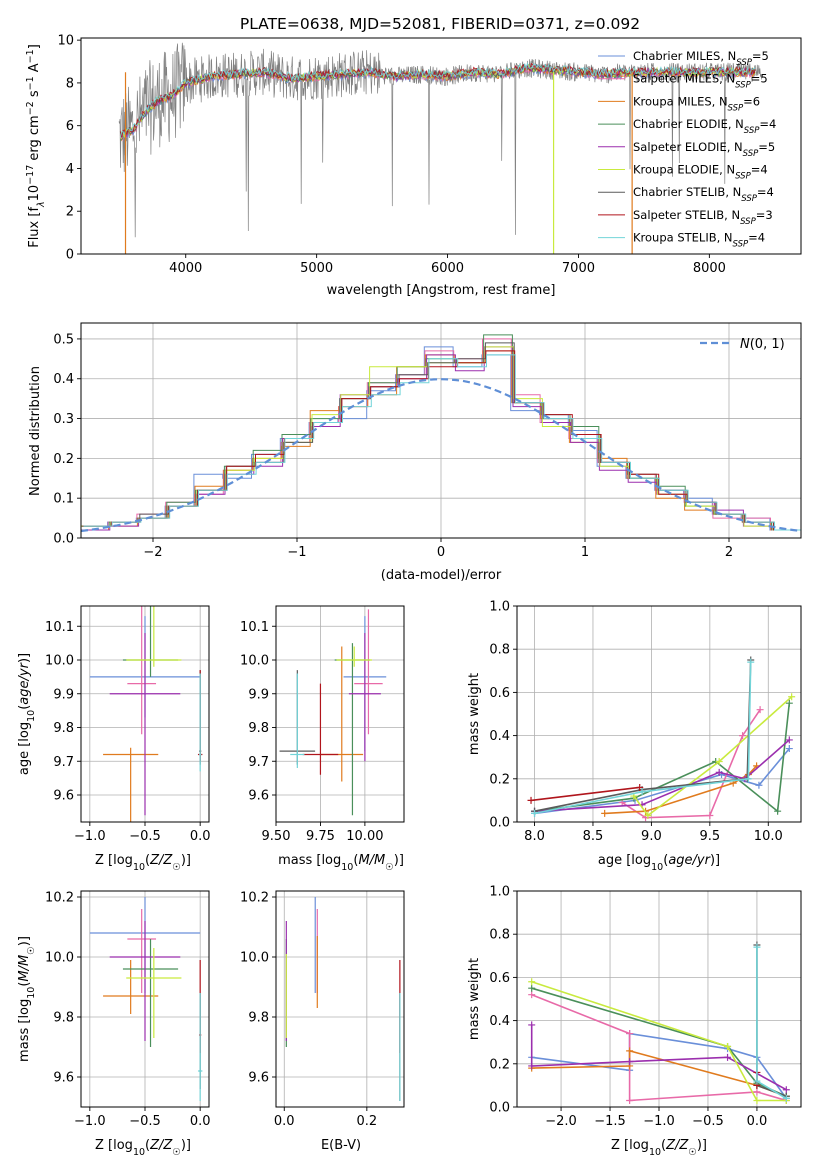  Describe the element at coordinates (63, 419) in the screenshot. I see `y-tick-label: 0.3` at that location.